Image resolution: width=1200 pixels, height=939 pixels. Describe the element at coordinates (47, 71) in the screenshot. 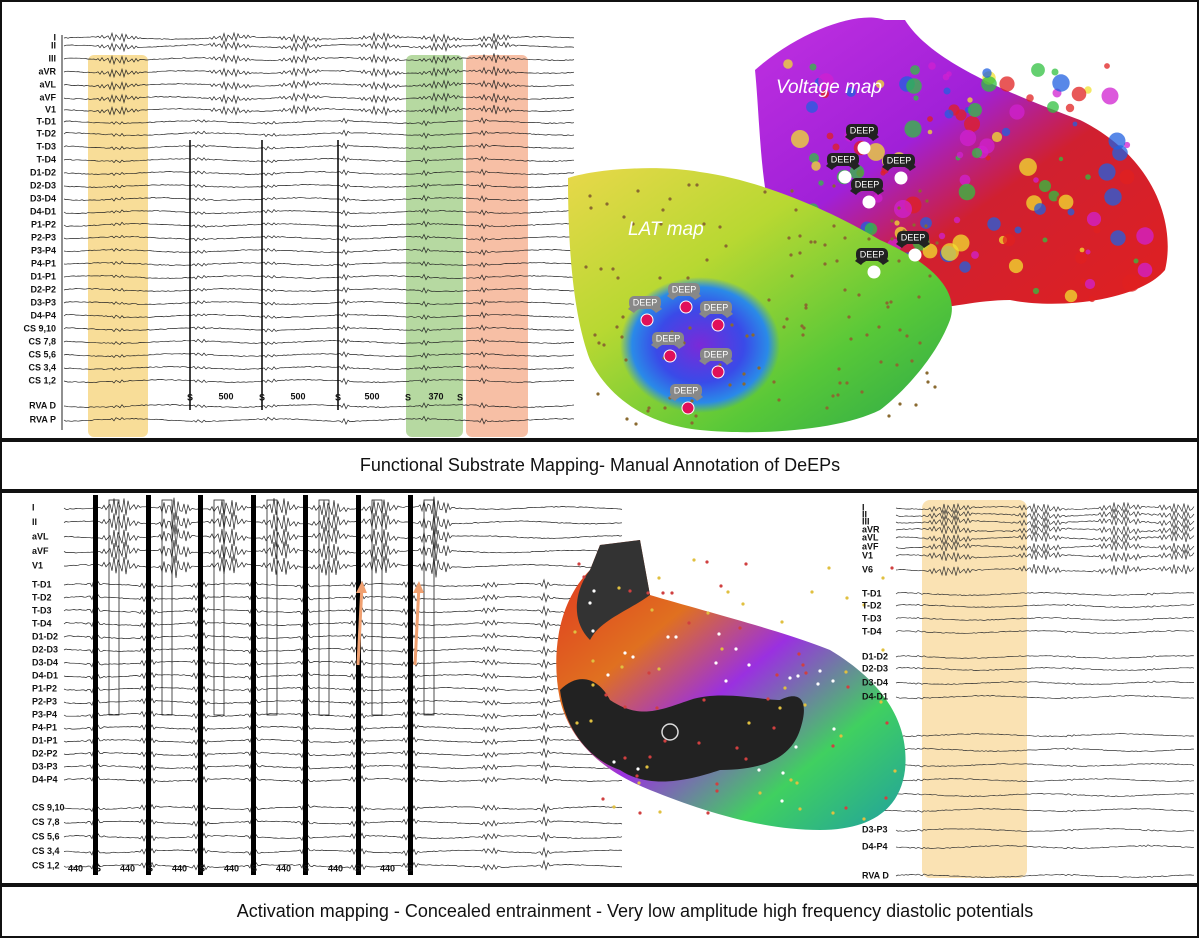

I see `channel-label: aVR` at that location.